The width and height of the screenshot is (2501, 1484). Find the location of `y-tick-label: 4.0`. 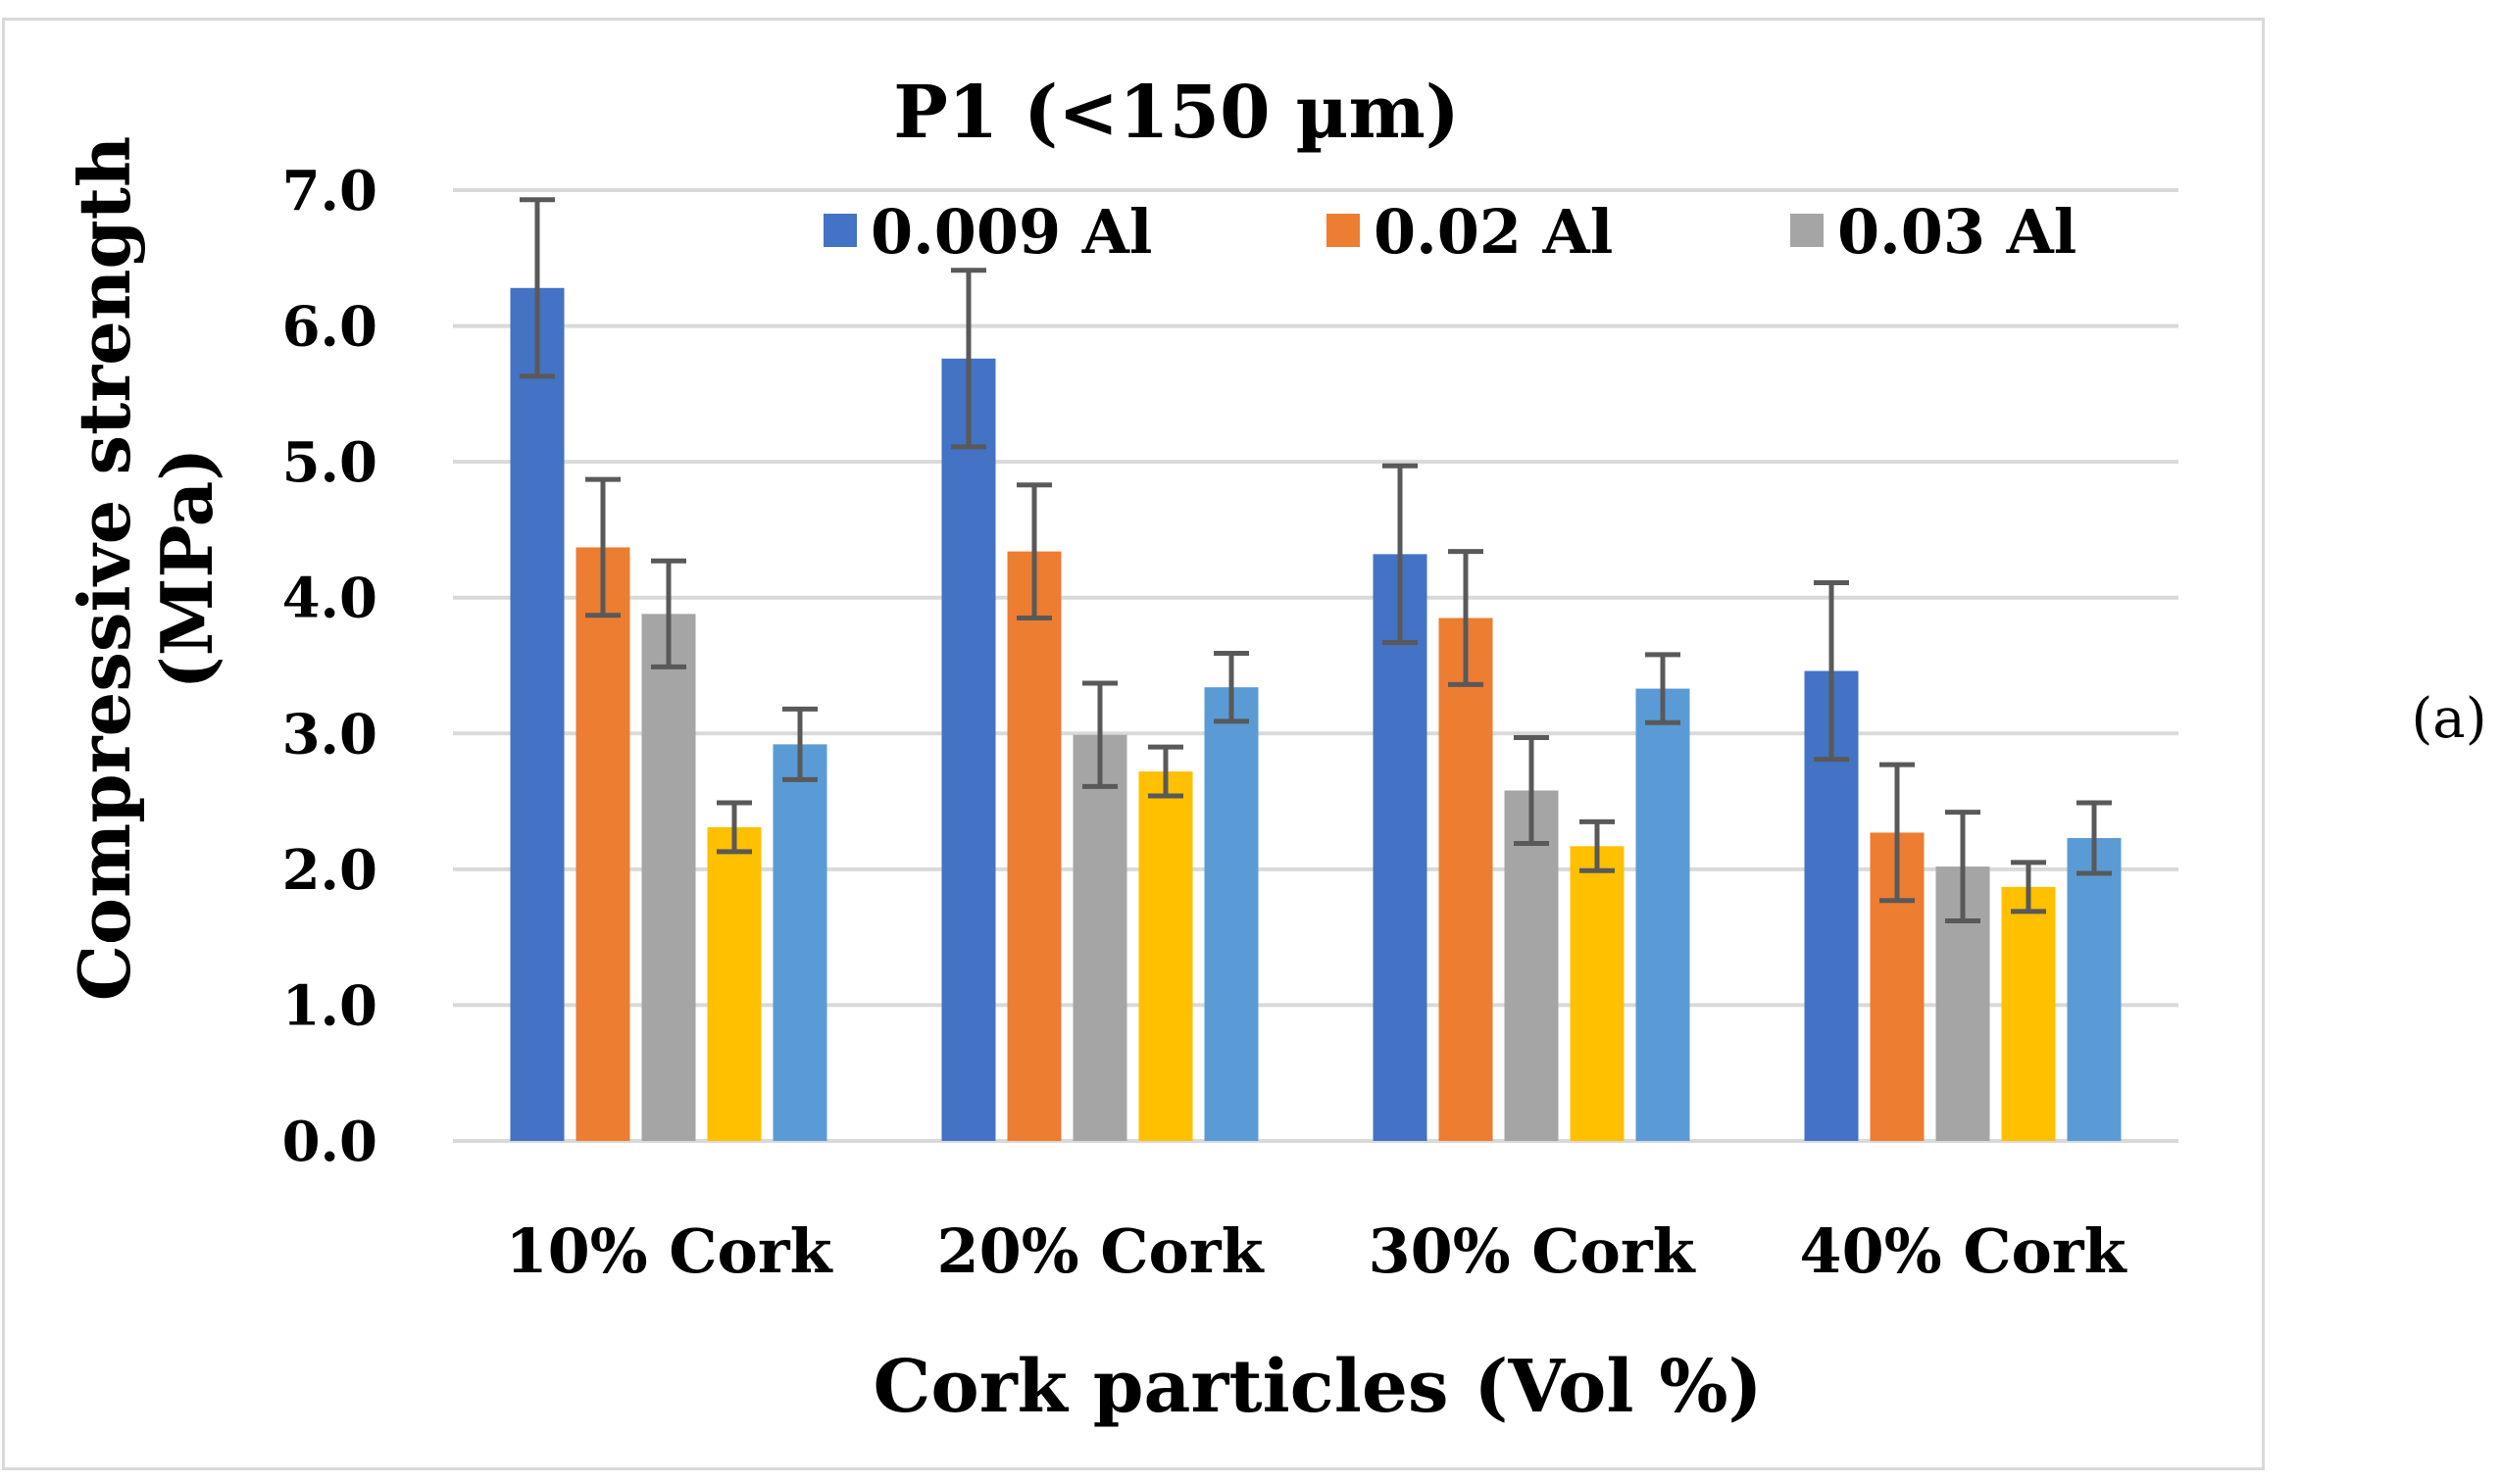

y-tick-label: 4.0 is located at coordinates (329, 599).